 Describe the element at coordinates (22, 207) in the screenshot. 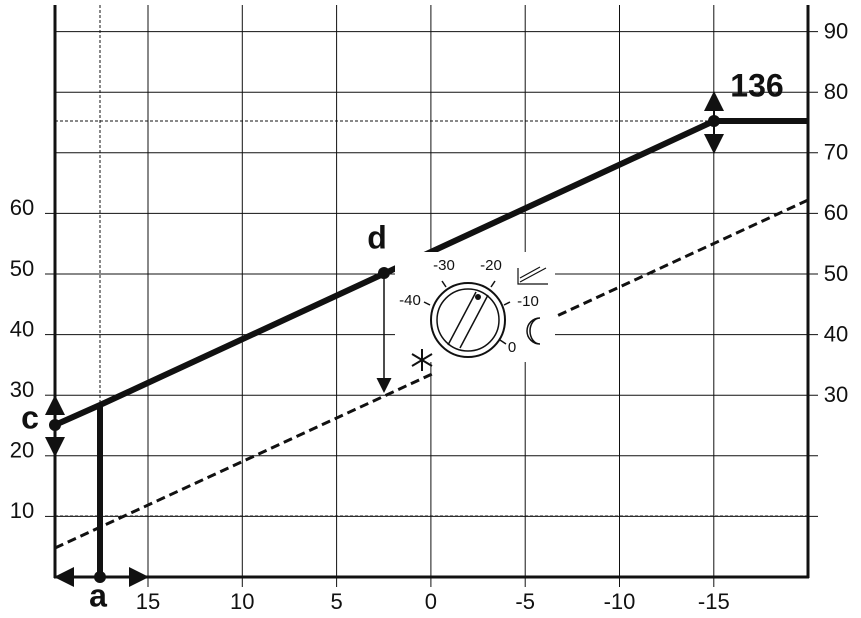

I see `left-tick-label: 60` at that location.